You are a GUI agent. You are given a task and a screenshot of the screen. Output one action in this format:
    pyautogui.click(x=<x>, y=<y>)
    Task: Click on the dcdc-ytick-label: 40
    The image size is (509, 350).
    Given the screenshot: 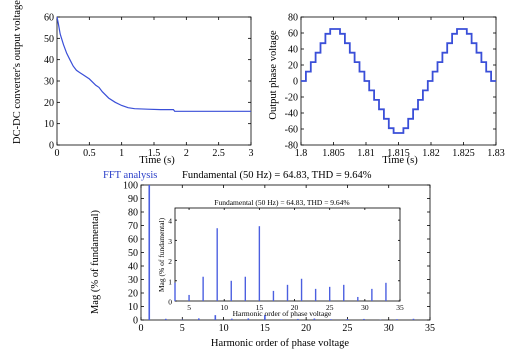 What is the action you would take?
    pyautogui.click(x=49, y=60)
    